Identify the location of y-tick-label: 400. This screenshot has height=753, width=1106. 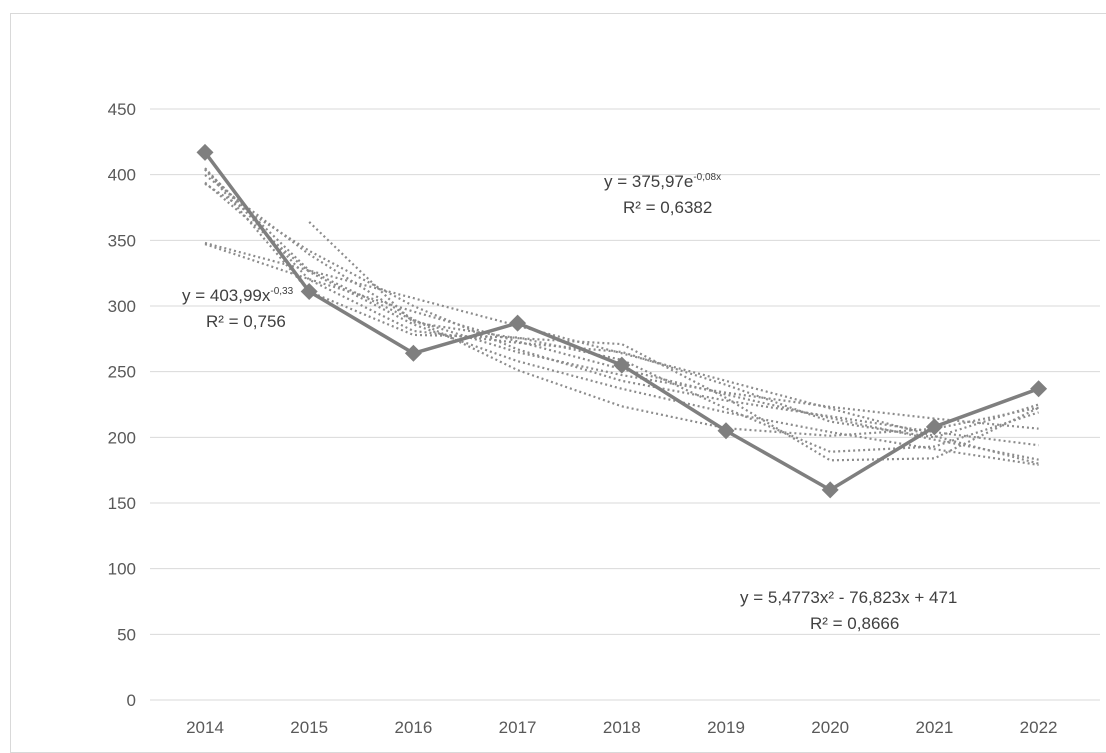
(122, 175).